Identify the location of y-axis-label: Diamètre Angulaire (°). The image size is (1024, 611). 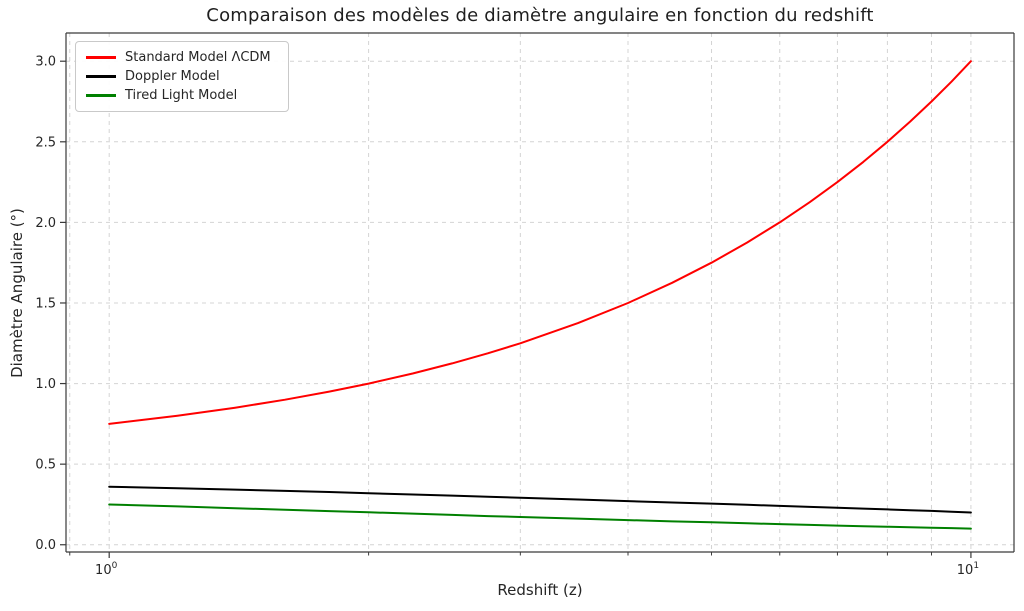
(17, 293).